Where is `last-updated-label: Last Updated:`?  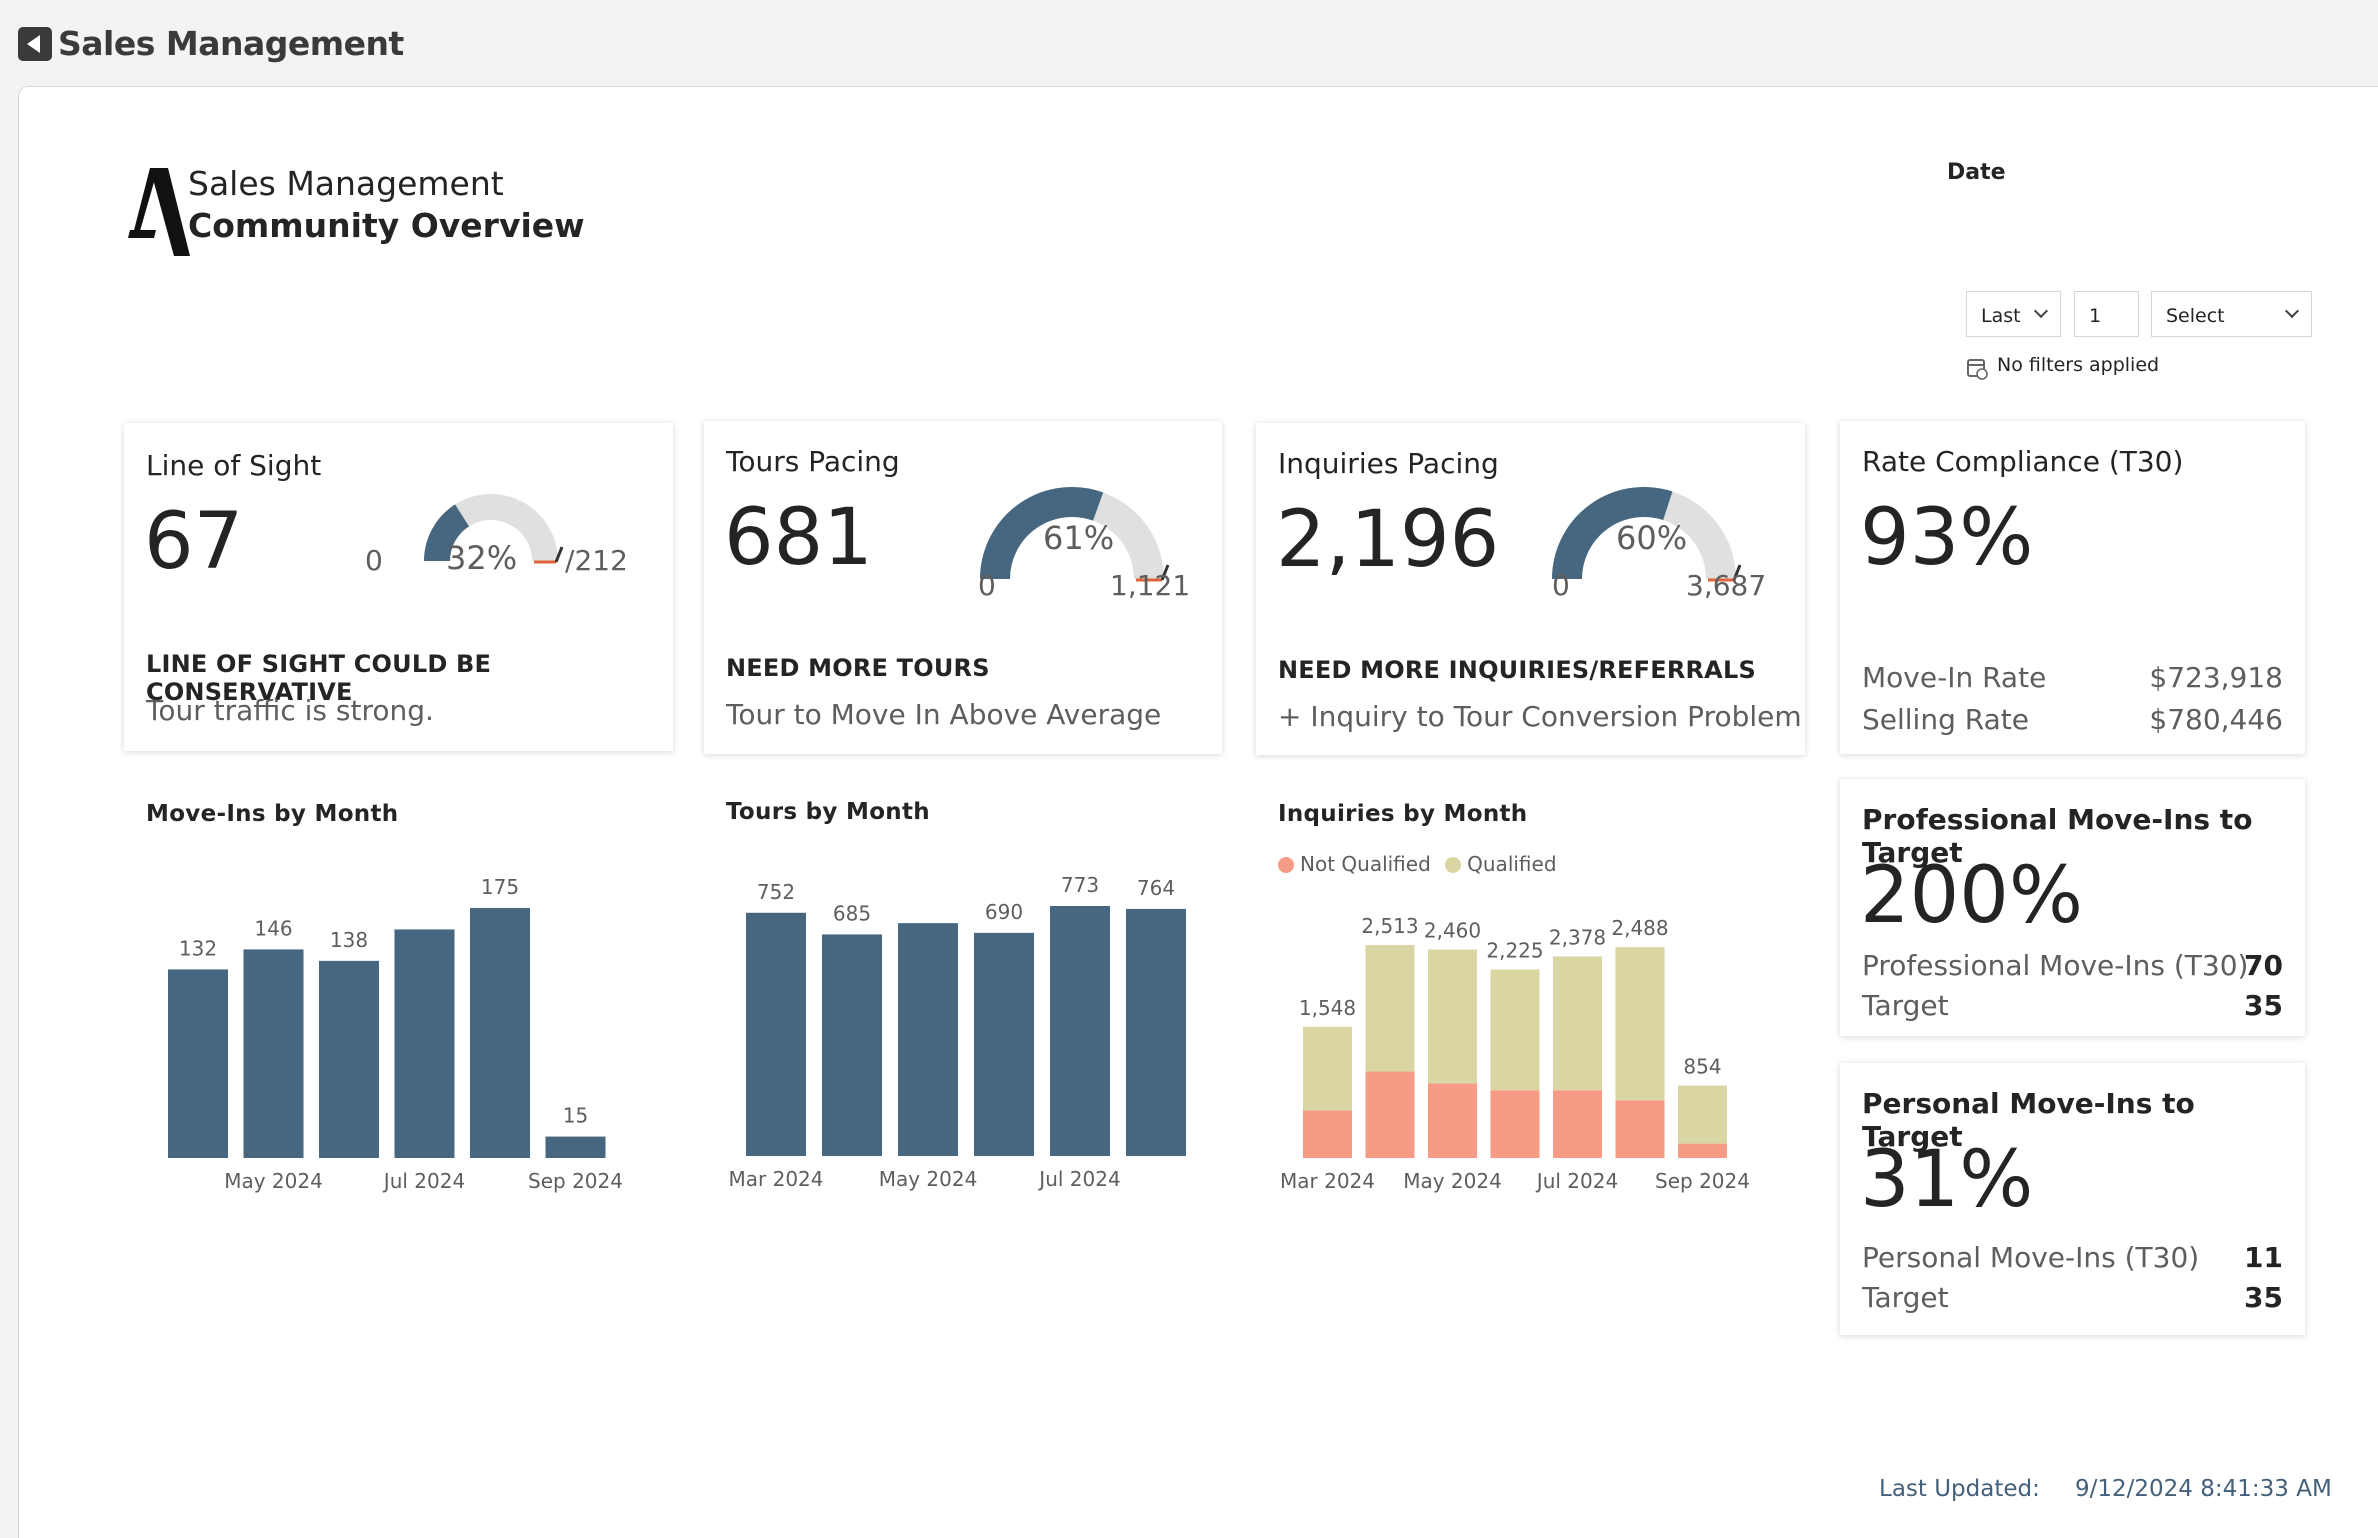 last-updated-label: Last Updated: is located at coordinates (1959, 1489).